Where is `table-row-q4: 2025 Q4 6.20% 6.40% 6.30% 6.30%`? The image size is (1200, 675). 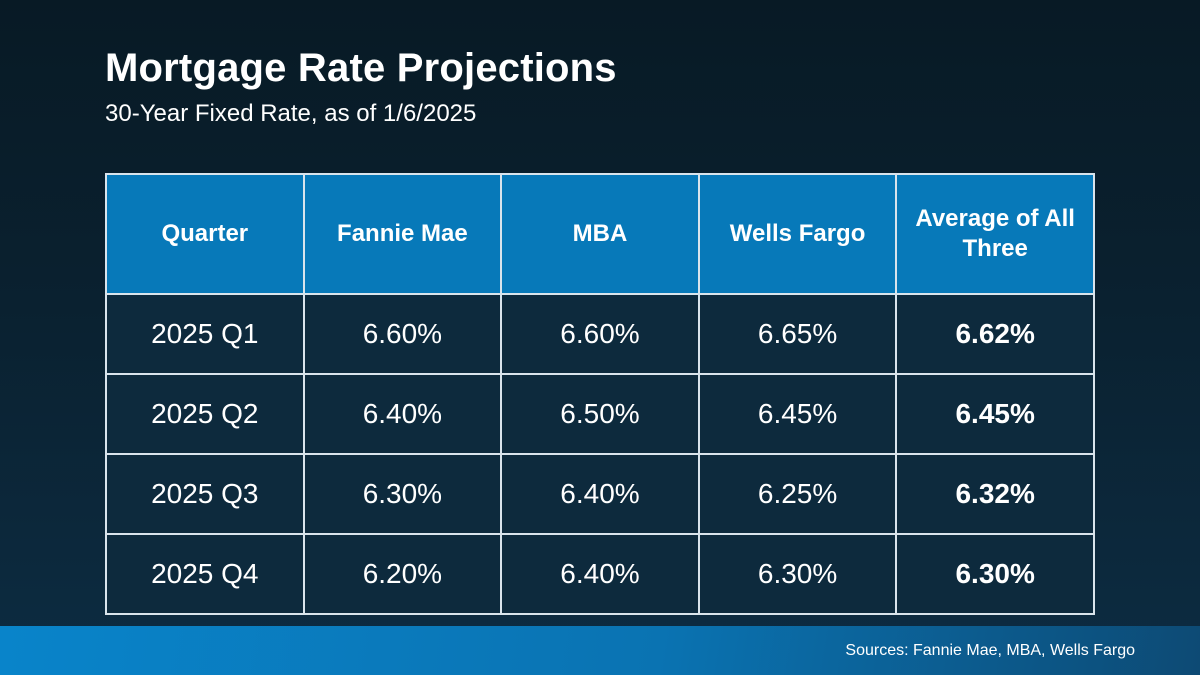
table-row-q4: 2025 Q4 6.20% 6.40% 6.30% 6.30% is located at coordinates (600, 574).